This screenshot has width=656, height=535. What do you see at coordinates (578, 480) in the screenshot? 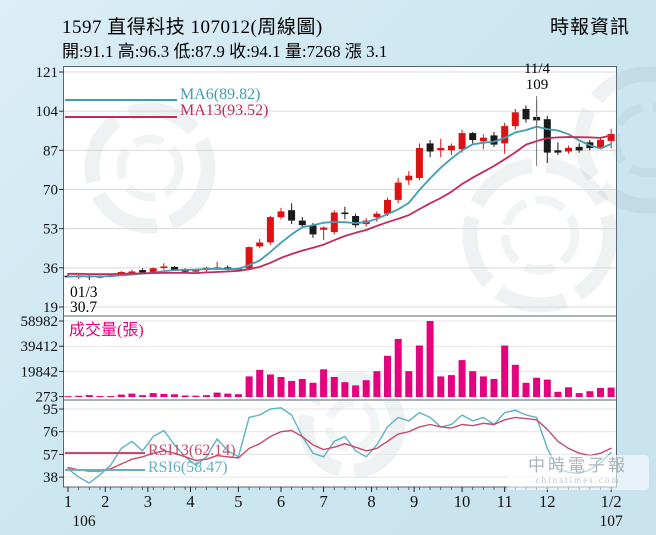
I see `watermark-url: chinatimes.com` at bounding box center [578, 480].